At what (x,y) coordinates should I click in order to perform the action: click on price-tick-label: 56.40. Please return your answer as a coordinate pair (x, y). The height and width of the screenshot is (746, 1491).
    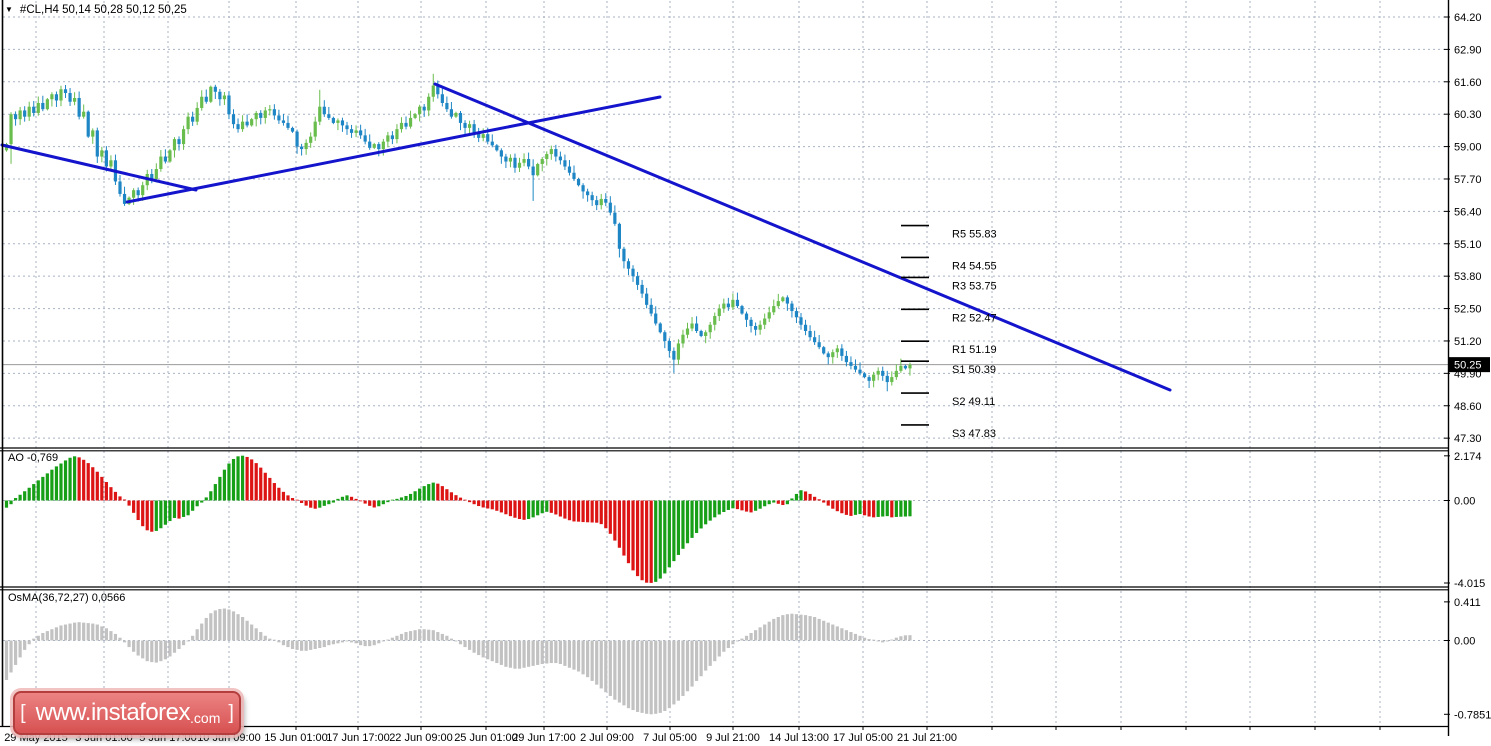
    Looking at the image, I should click on (1468, 212).